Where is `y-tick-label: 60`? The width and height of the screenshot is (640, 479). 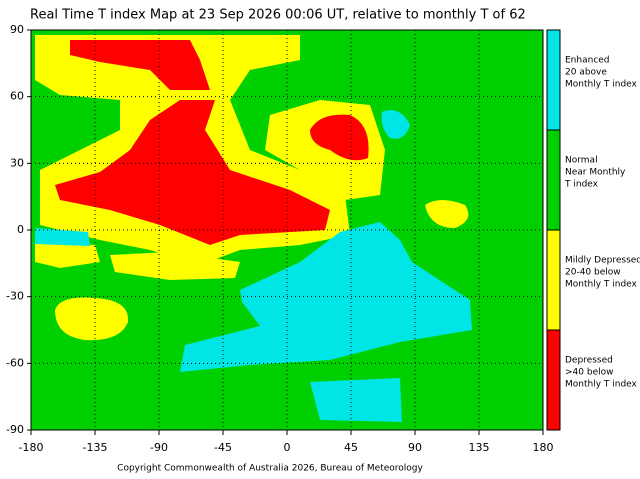
y-tick-label: 60 is located at coordinates (17, 96).